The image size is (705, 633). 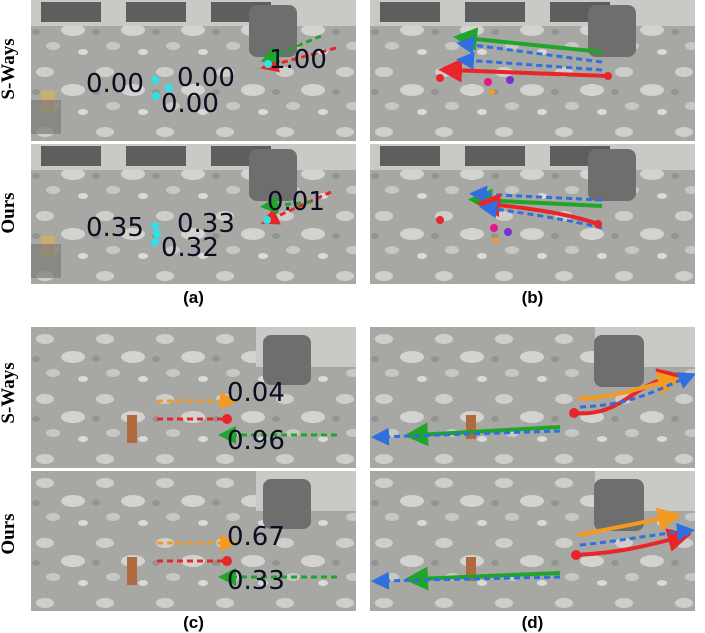 I want to click on panel-c-sways: 0.04 0.96, so click(x=193, y=397).